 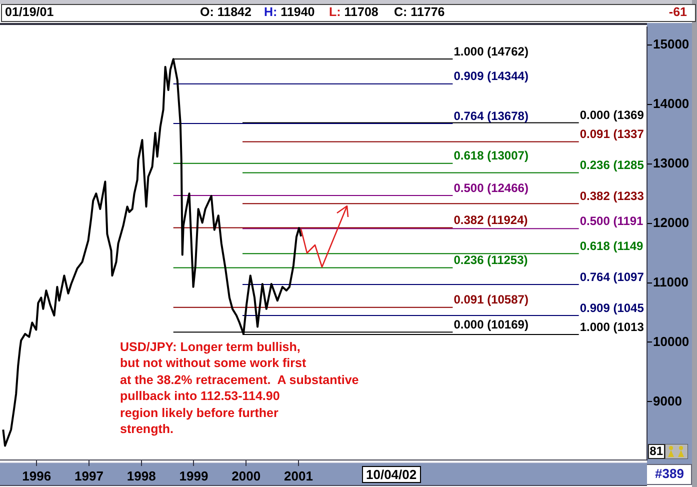 I want to click on y-tick-label: 12000, so click(x=671, y=222).